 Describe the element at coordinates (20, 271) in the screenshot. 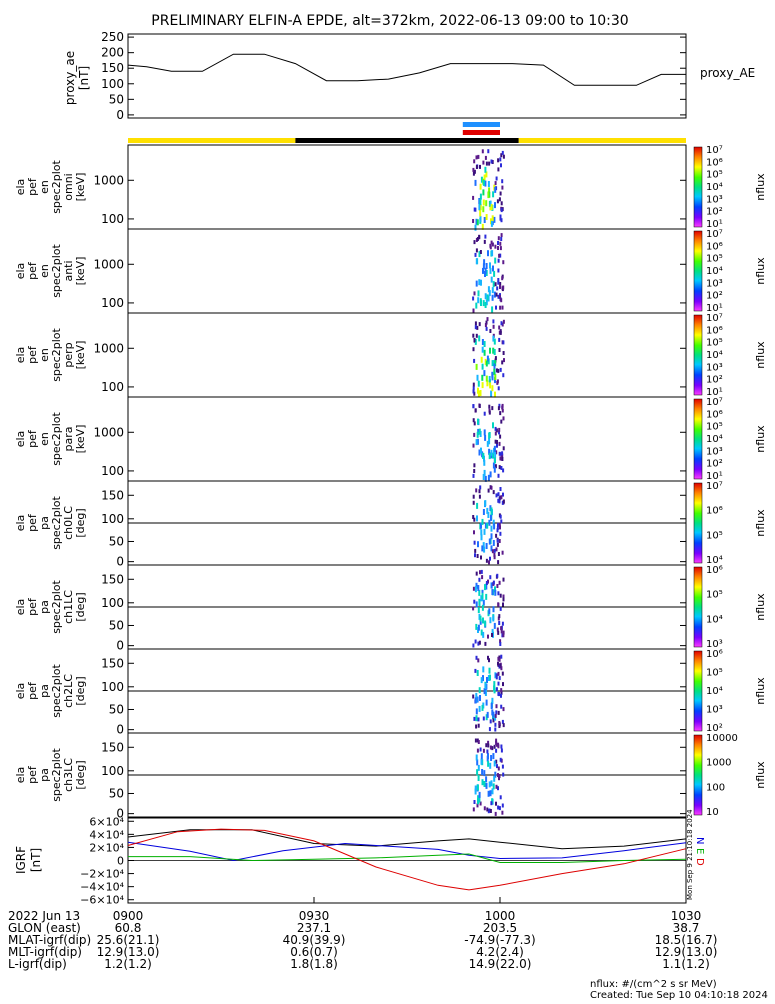

I see `panel-ylabel-line: ela` at that location.